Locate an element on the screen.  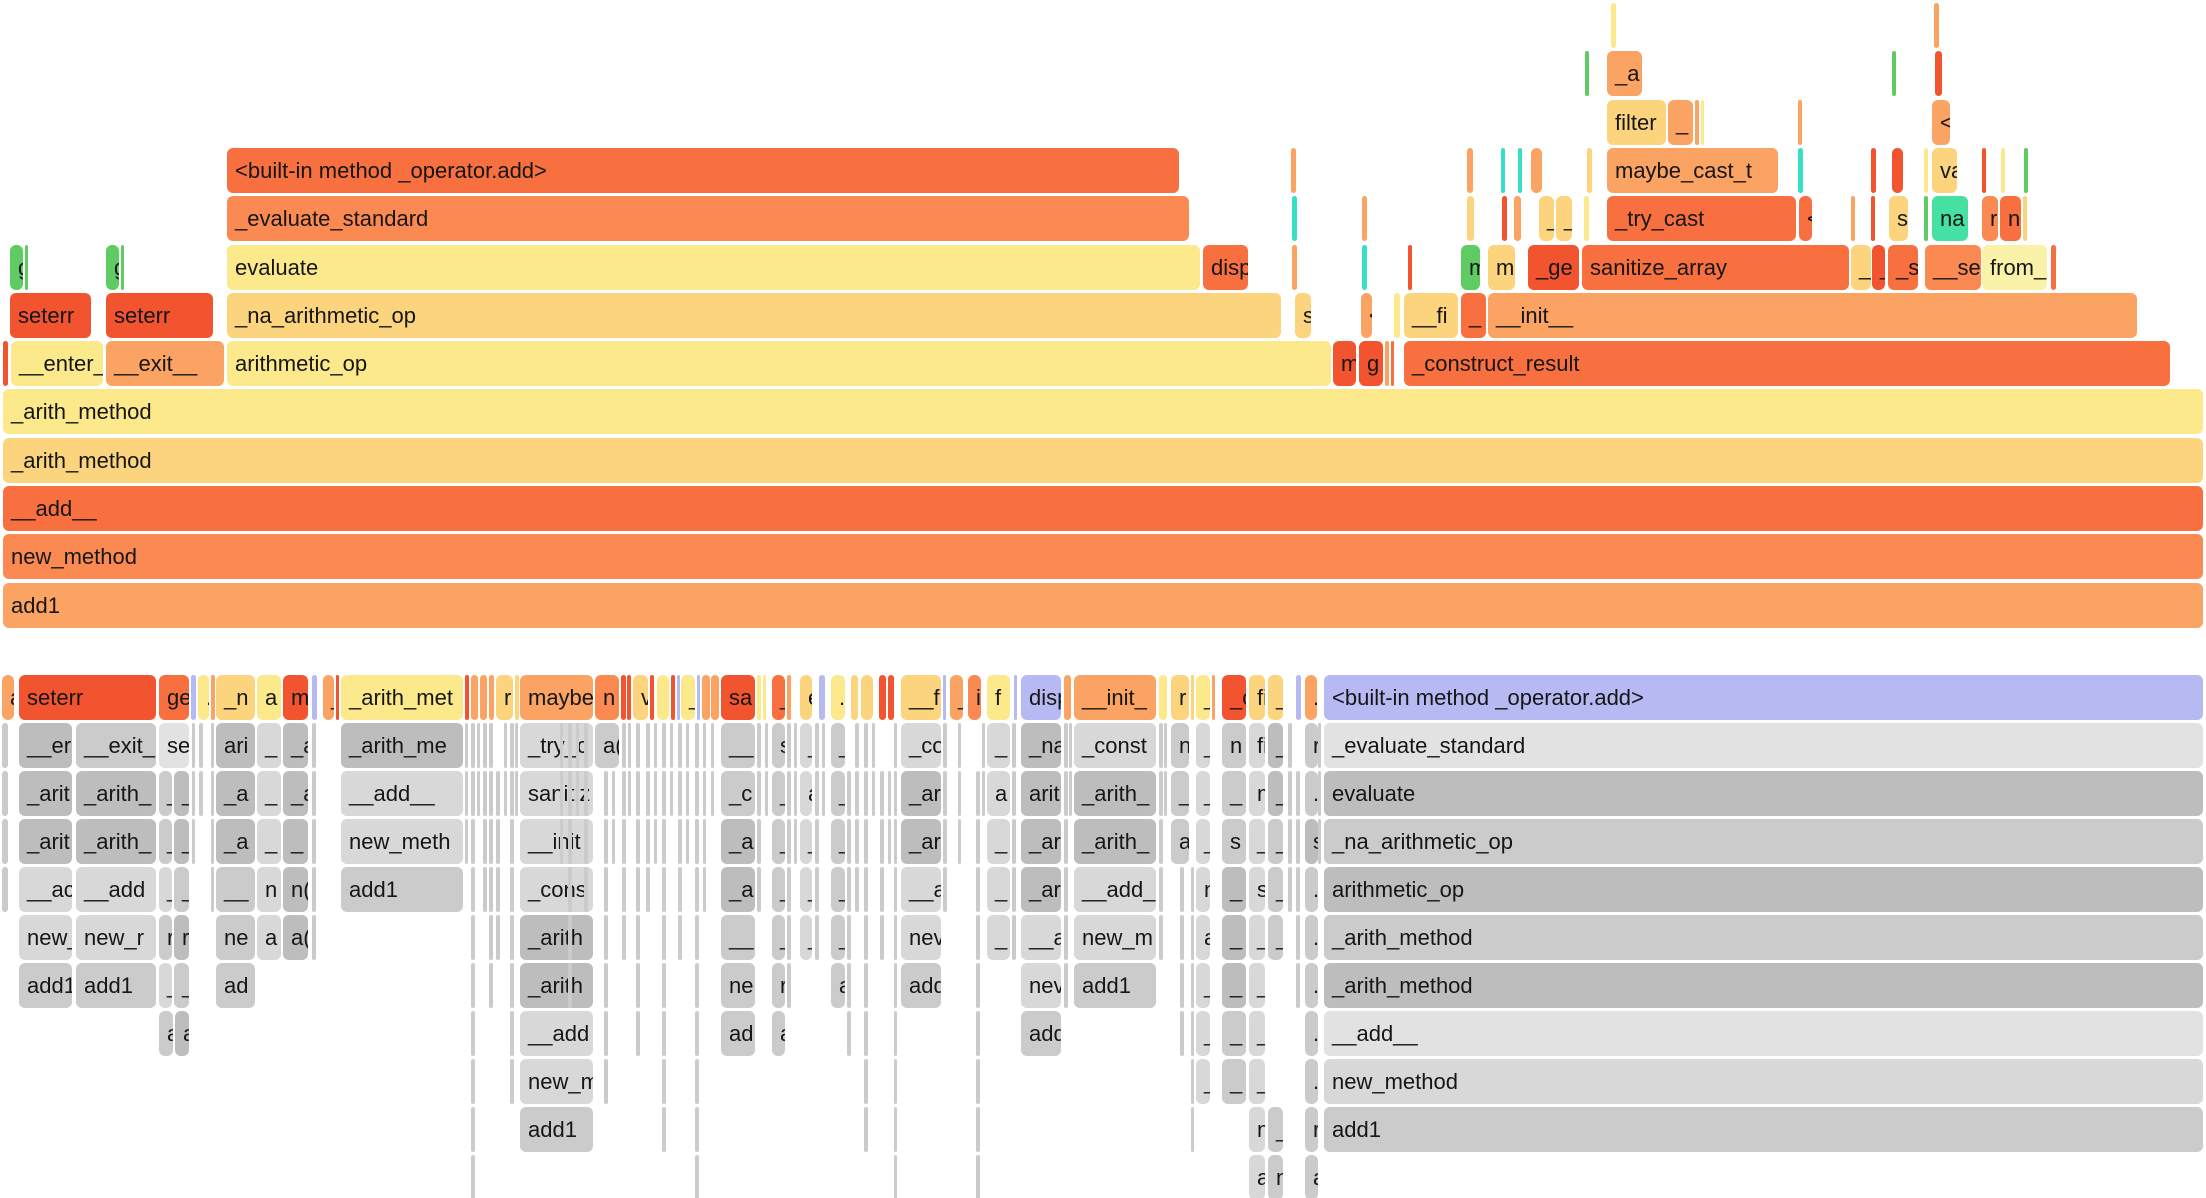
flame-frame: evaluate is located at coordinates (1763, 793).